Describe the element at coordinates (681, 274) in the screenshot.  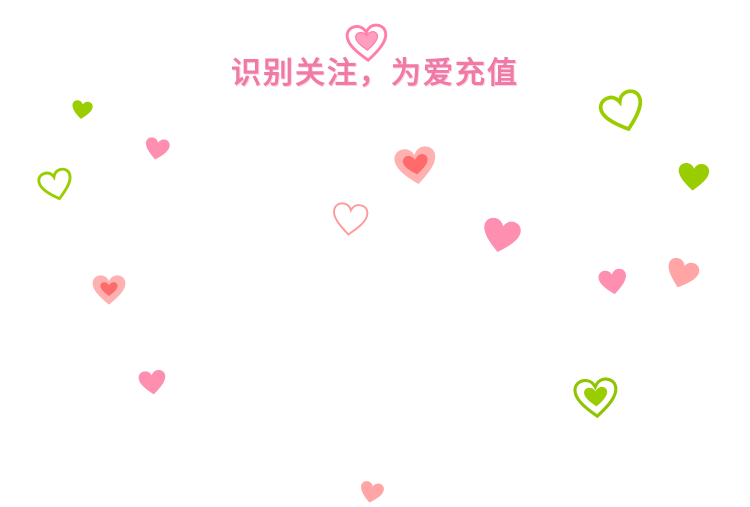
I see `heart-icon-salmon-right` at that location.